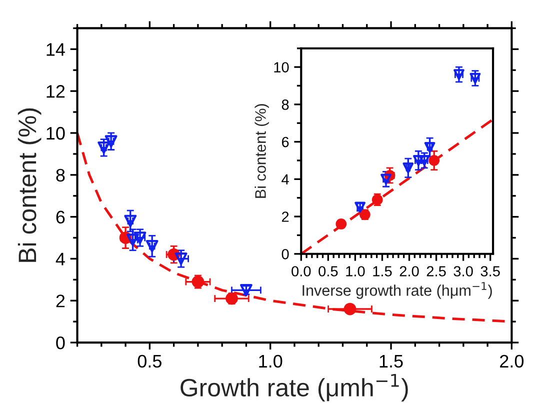 This screenshot has height=403, width=533. Describe the element at coordinates (55, 49) in the screenshot. I see `y-tick-label: 14` at that location.